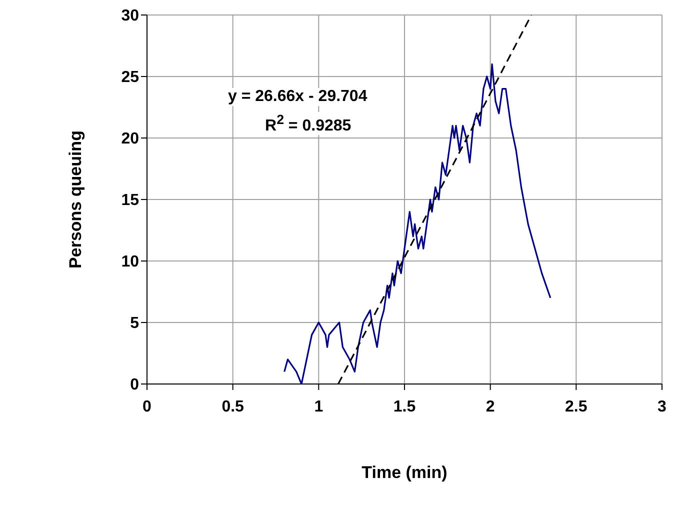  Describe the element at coordinates (233, 407) in the screenshot. I see `x-tick-label: 0.5` at that location.